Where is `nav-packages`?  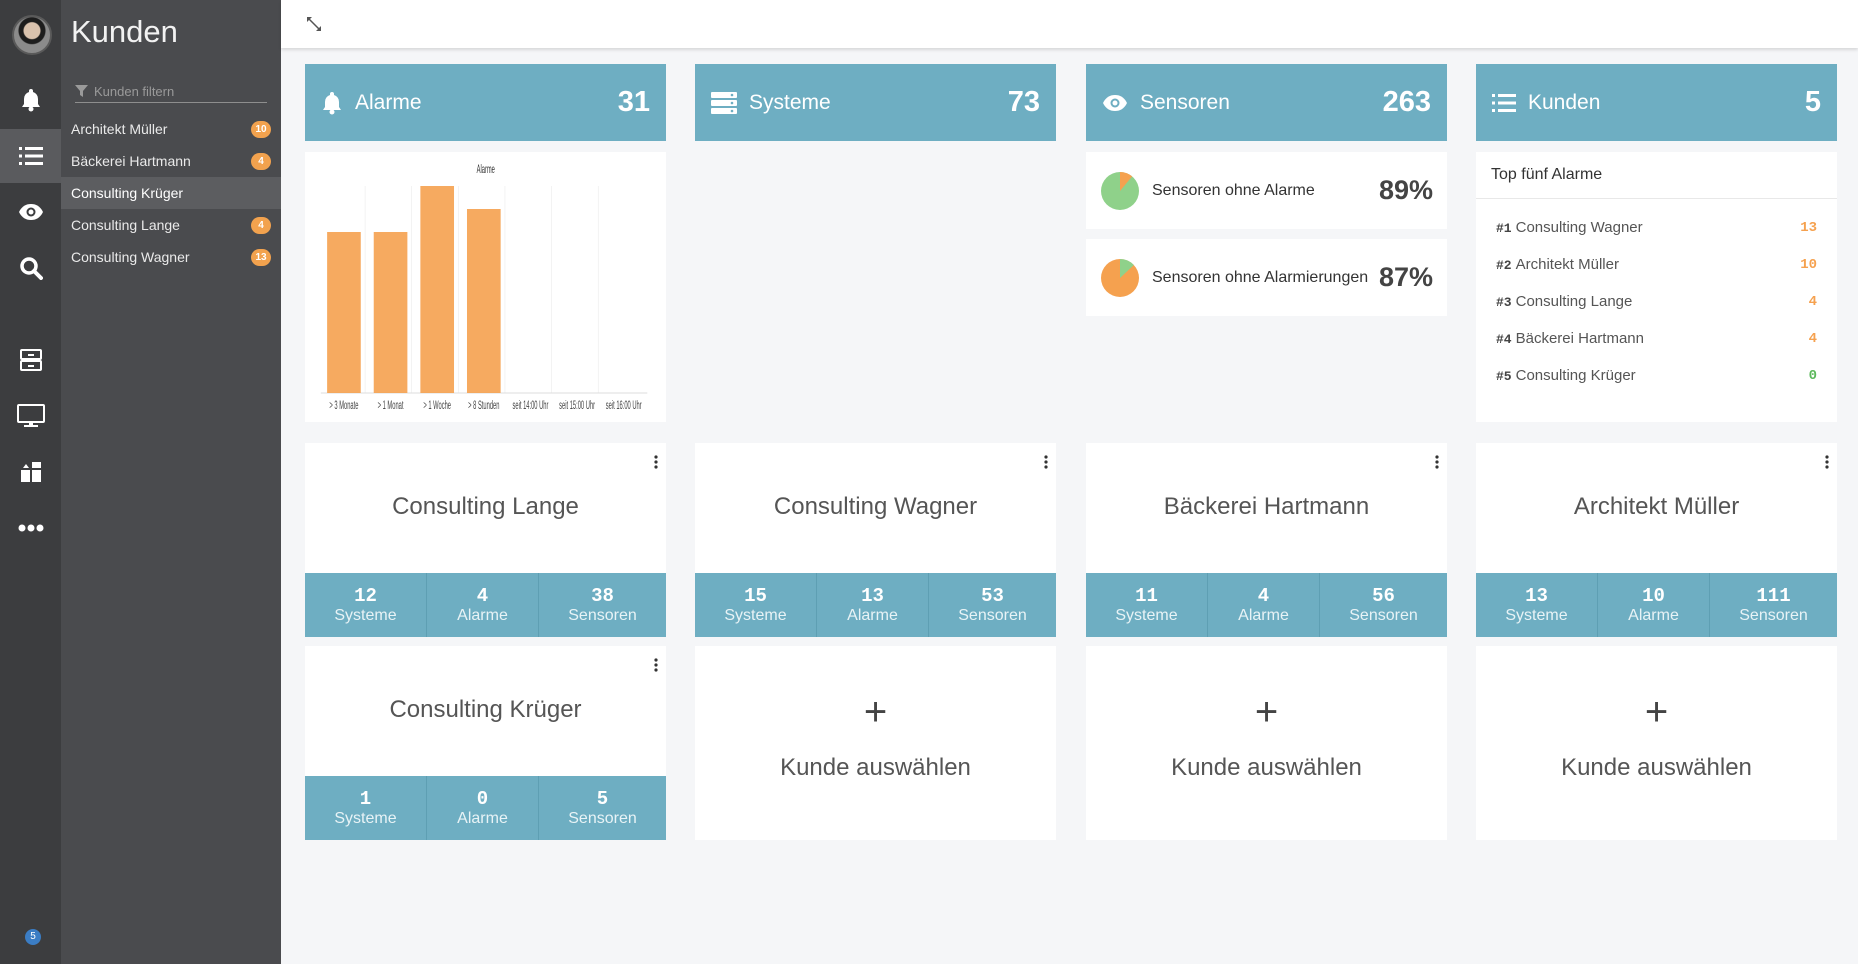
nav-packages is located at coordinates (30, 472).